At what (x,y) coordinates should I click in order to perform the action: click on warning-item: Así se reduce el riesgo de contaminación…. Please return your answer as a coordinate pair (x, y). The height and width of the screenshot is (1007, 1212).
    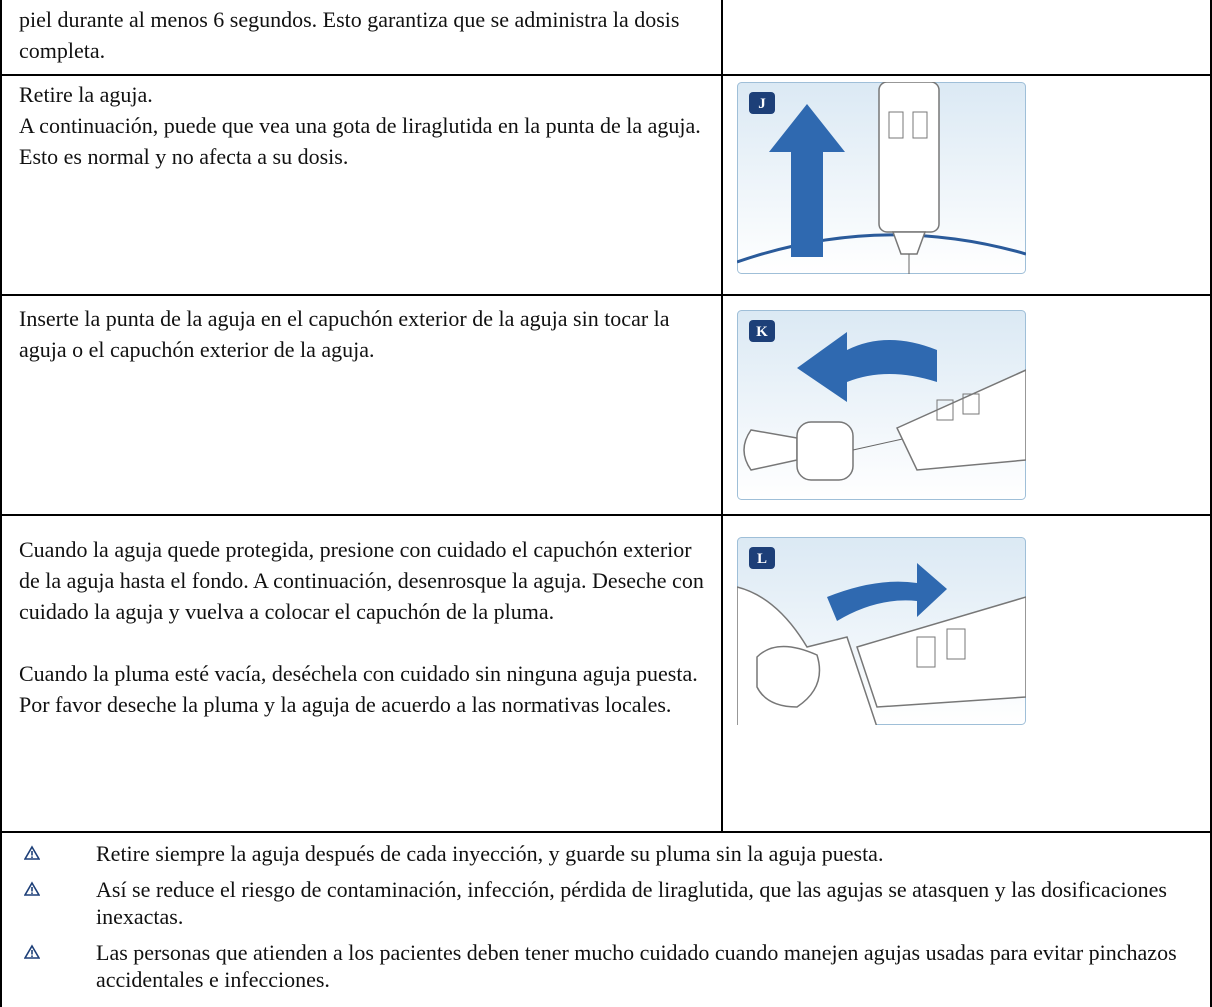
    Looking at the image, I should click on (606, 903).